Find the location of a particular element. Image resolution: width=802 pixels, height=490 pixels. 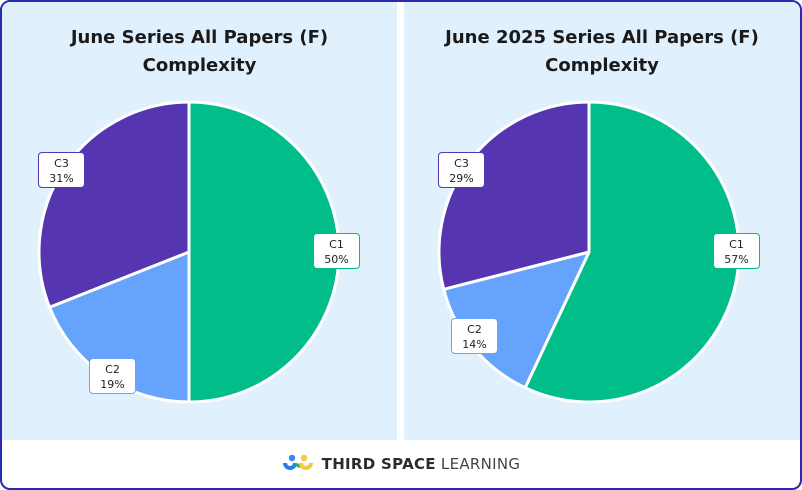

data-label-c2: C2 19% is located at coordinates (112, 376).